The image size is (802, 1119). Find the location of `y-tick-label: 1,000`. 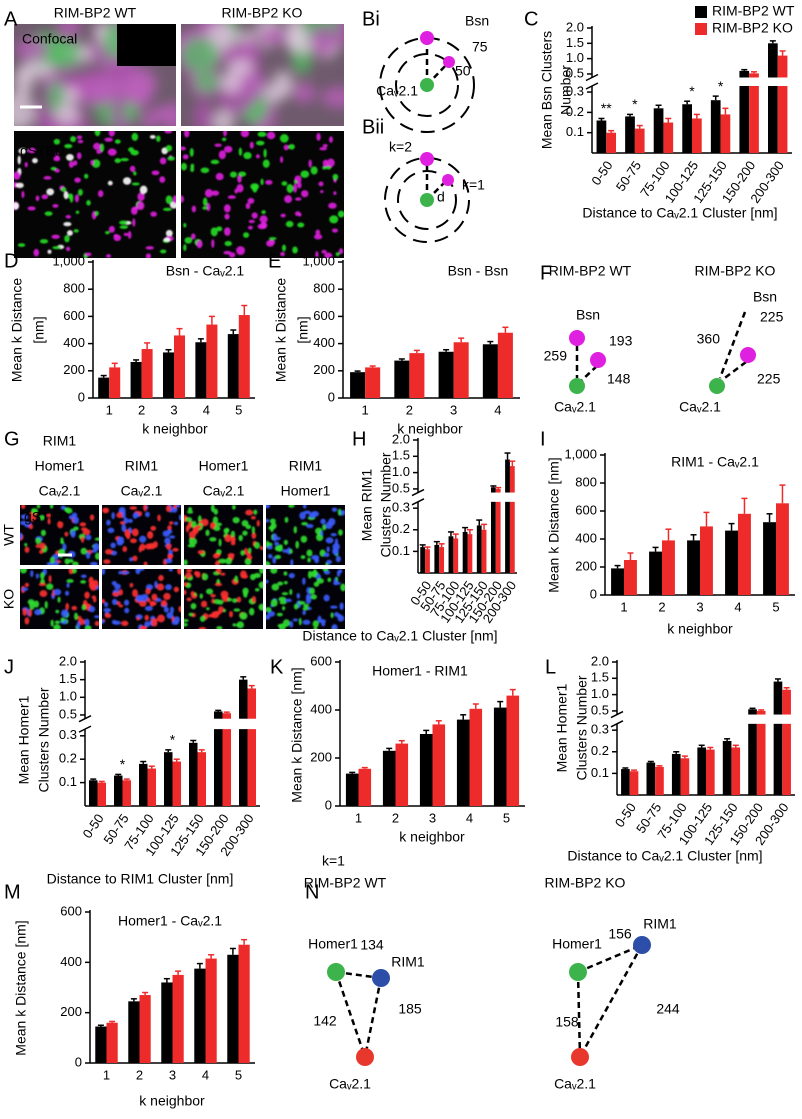

y-tick-label: 1,000 is located at coordinates (68, 260).